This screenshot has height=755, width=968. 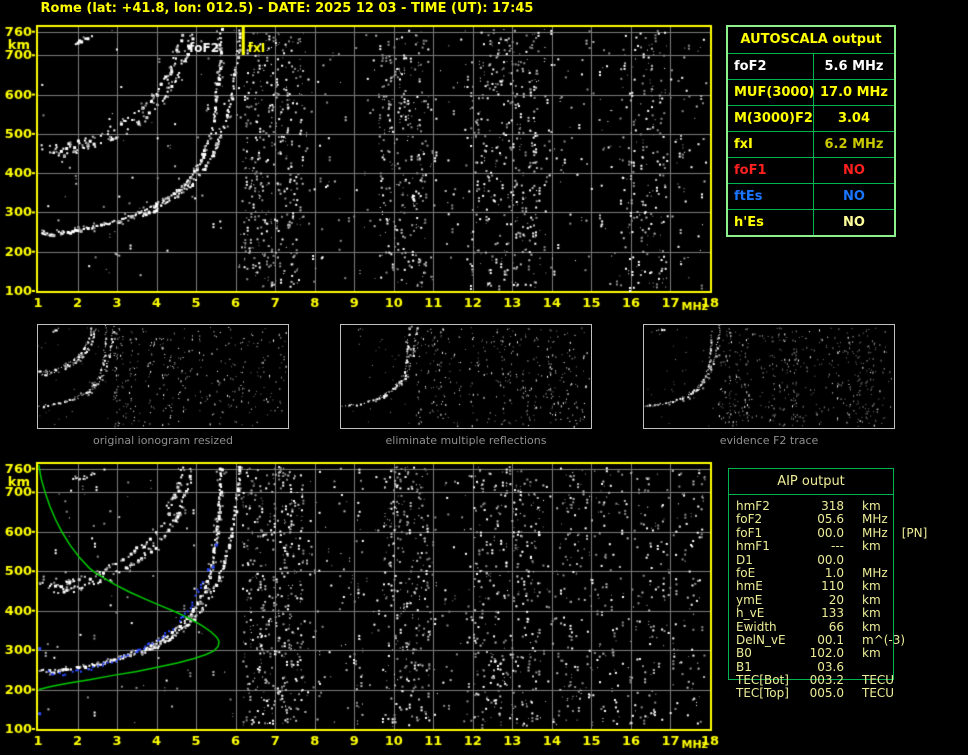 What do you see at coordinates (813, 572) in the screenshot?
I see `aip-row-foe: foE 1.0 MHz` at bounding box center [813, 572].